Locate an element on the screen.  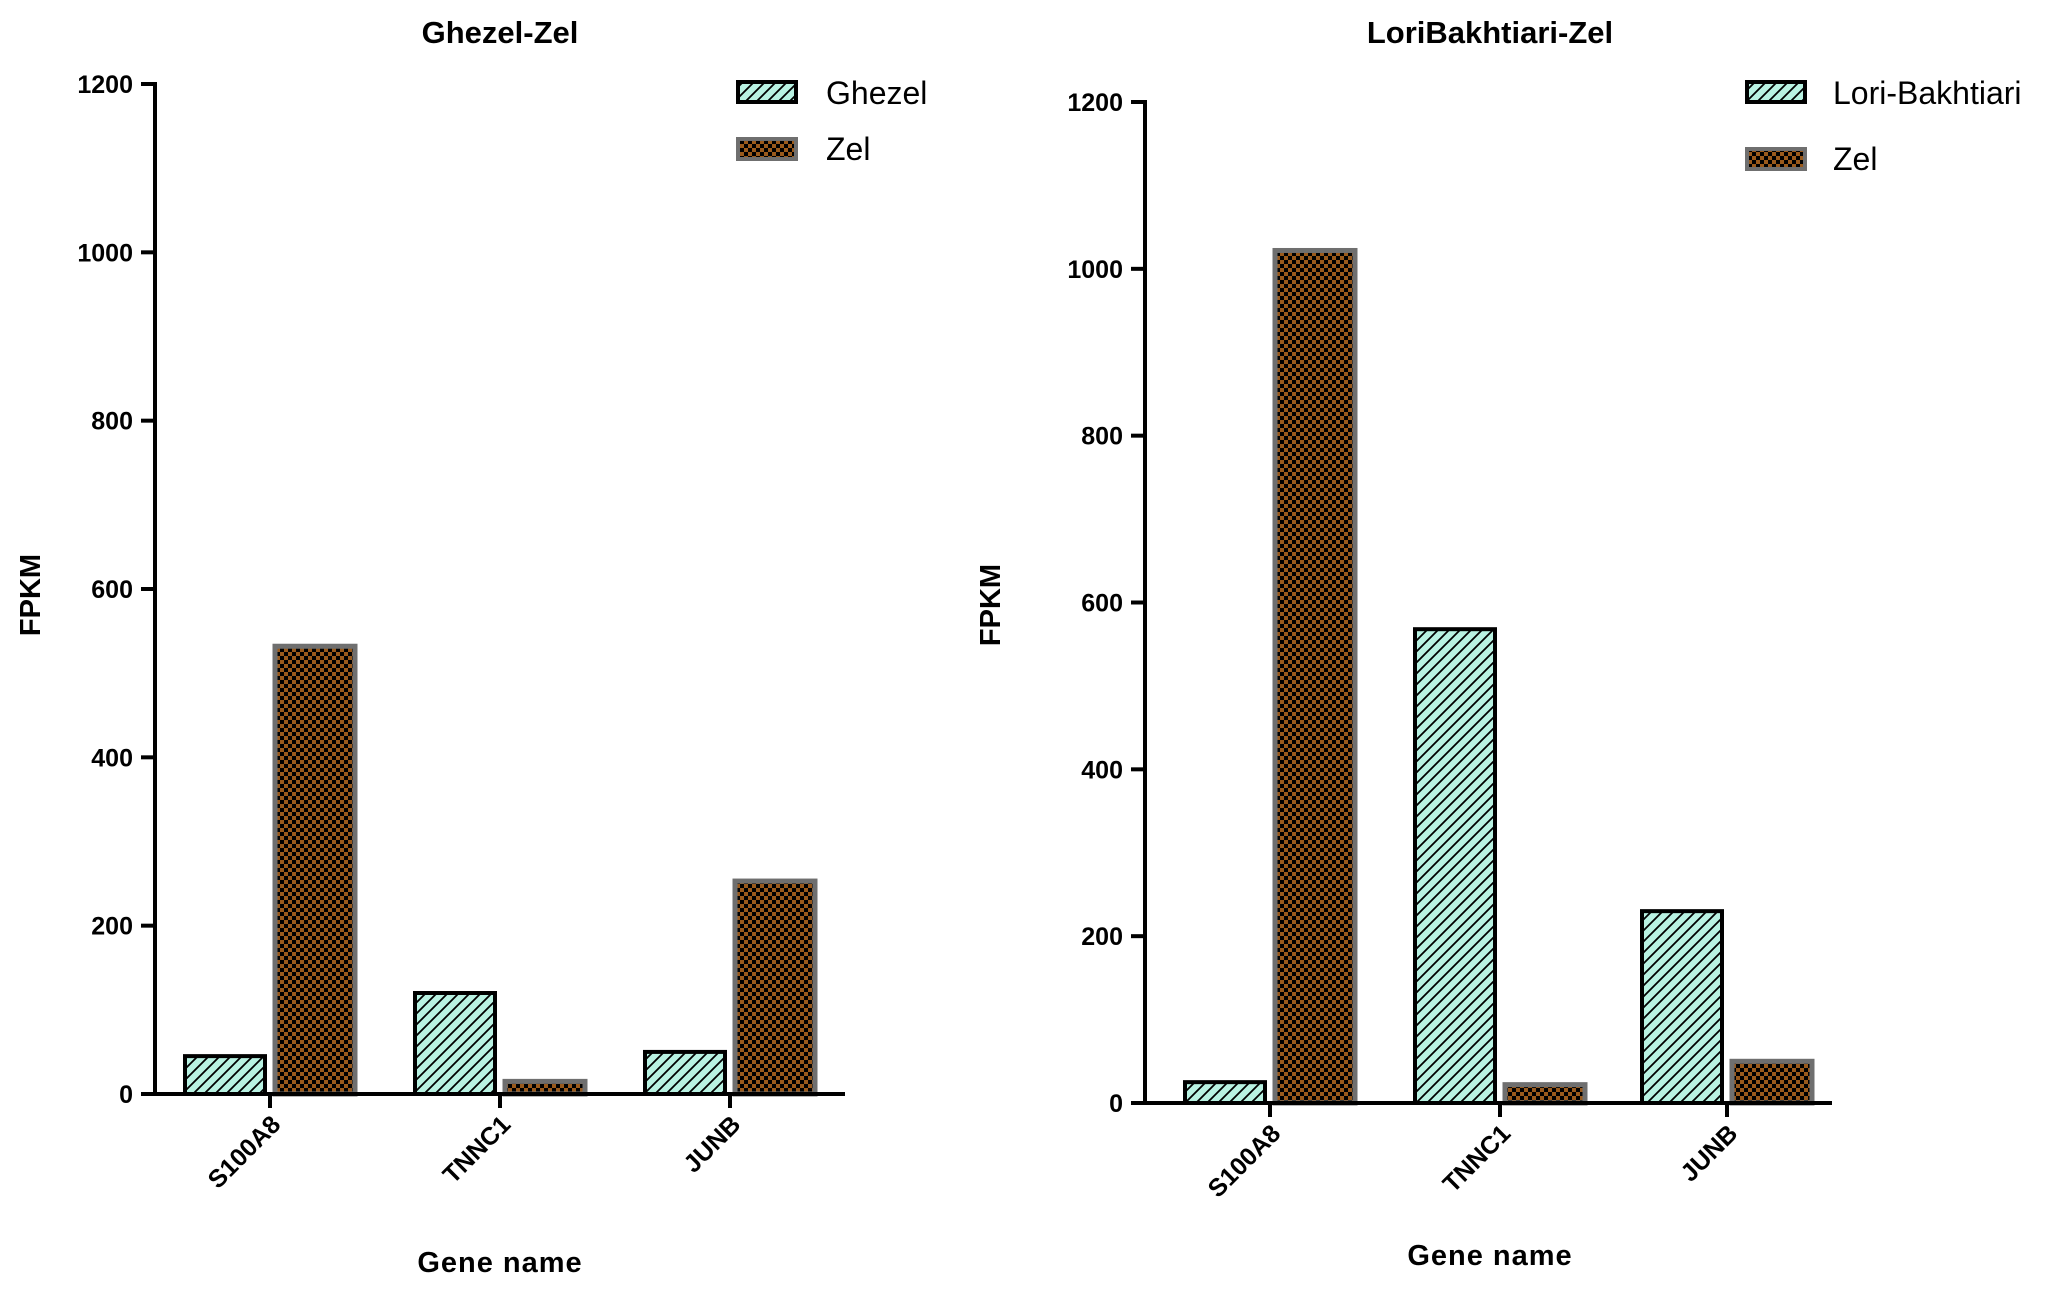
chart-1-legend-swatch-ghezel is located at coordinates (767, 92).